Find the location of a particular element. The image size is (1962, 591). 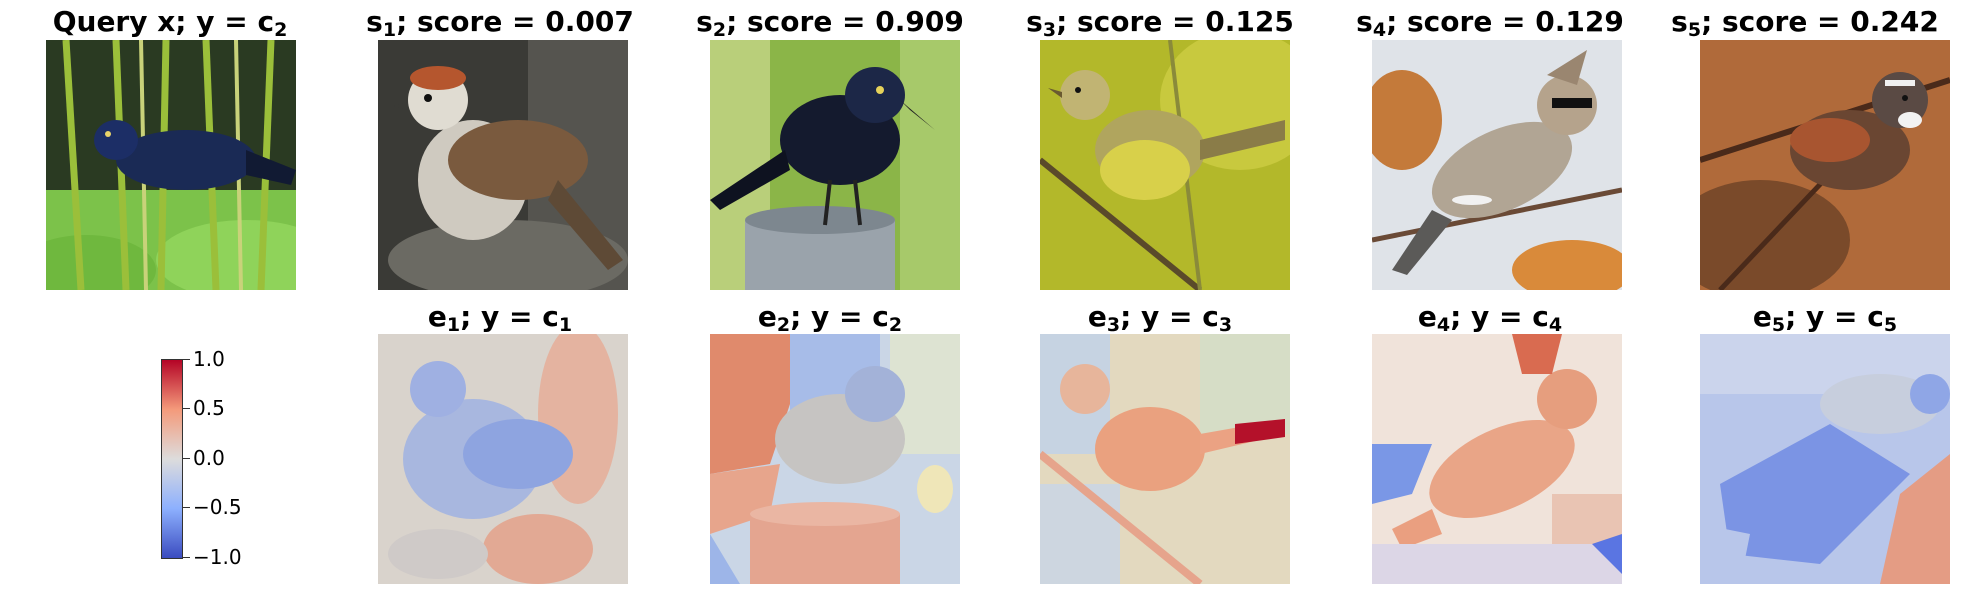

explanation-title-5: e5; y = c5 is located at coordinates (1825, 318).